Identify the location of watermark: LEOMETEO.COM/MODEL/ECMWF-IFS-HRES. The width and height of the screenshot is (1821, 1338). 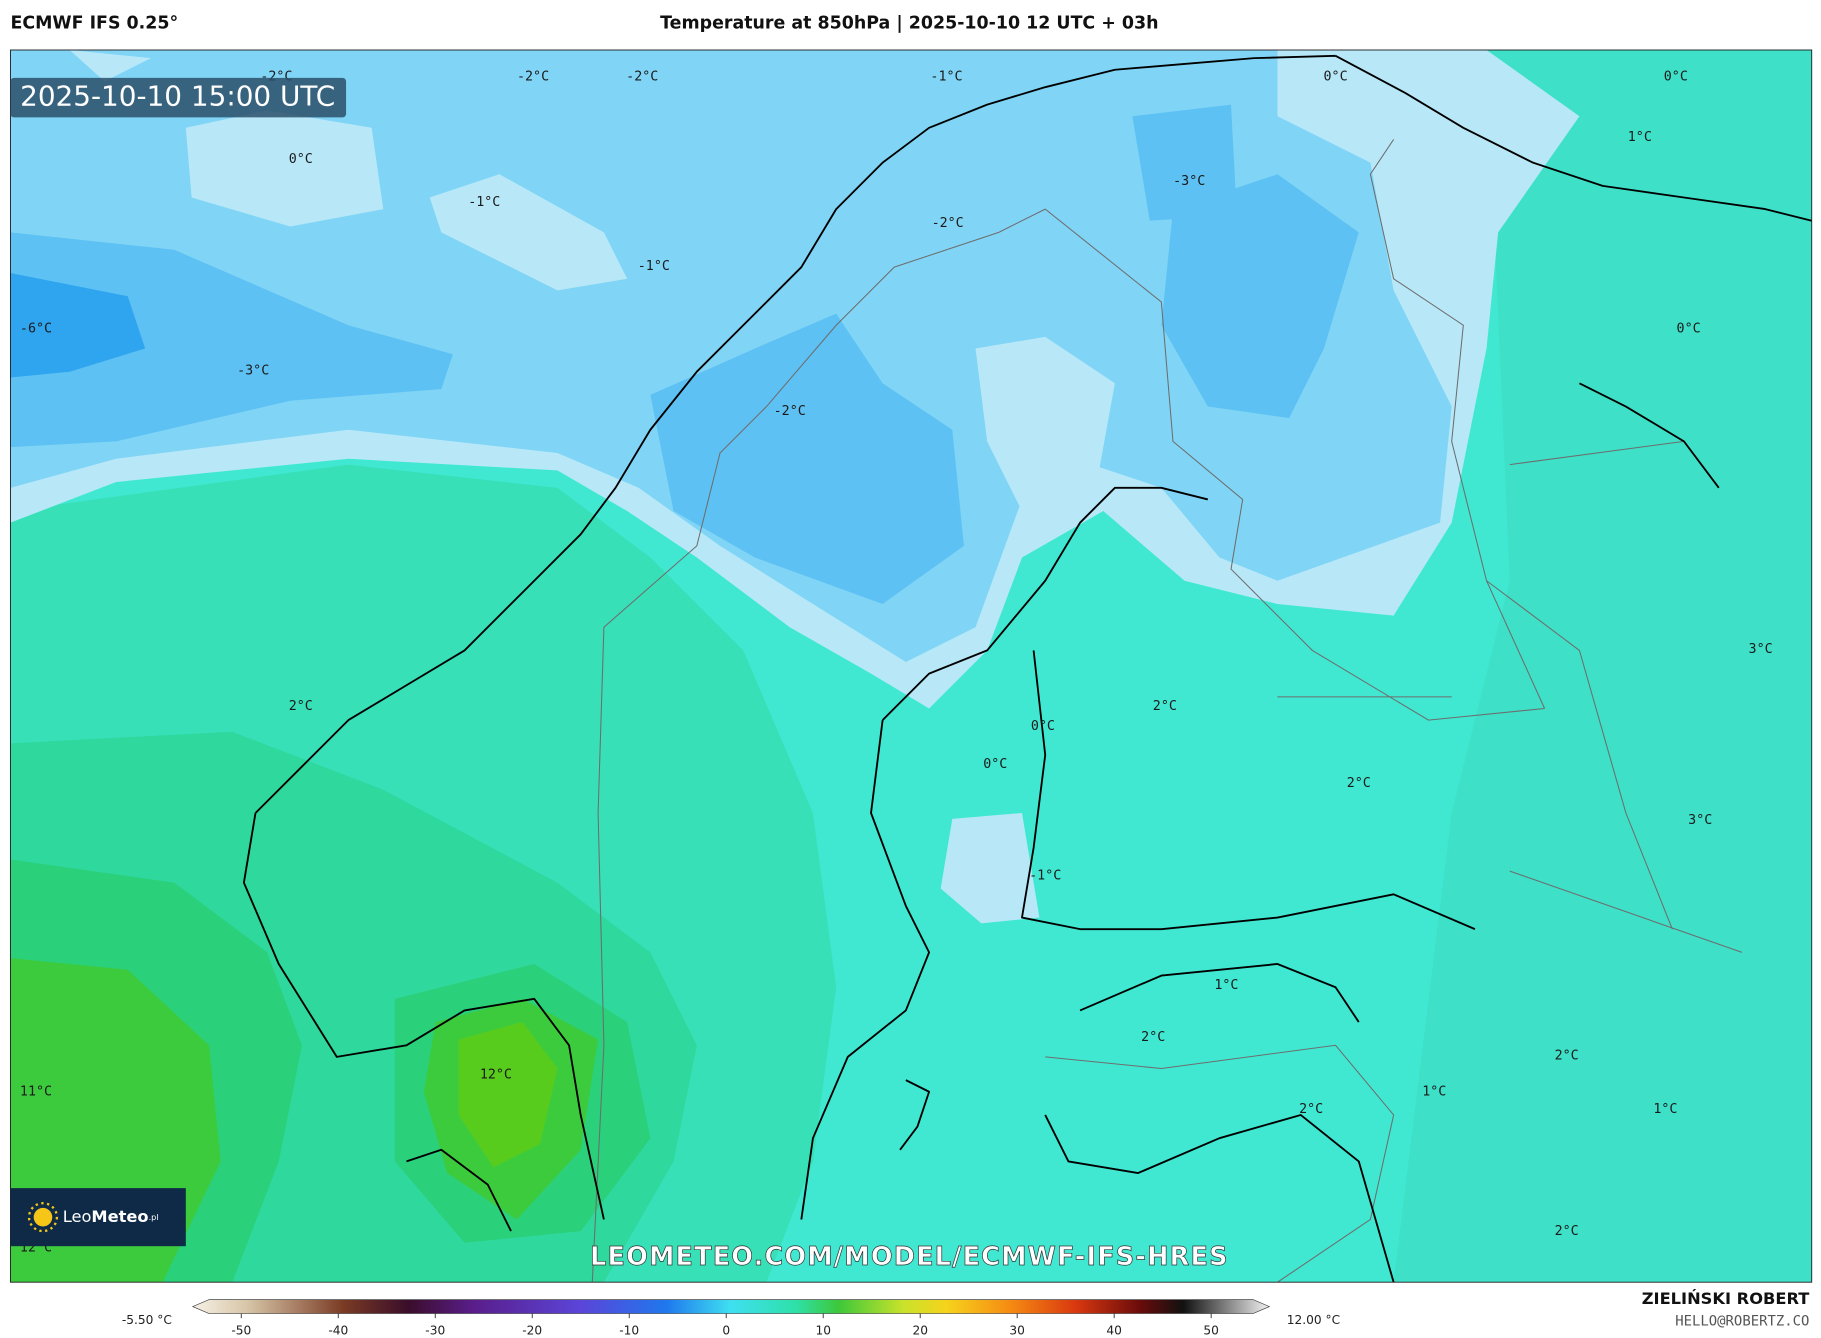
(909, 1257).